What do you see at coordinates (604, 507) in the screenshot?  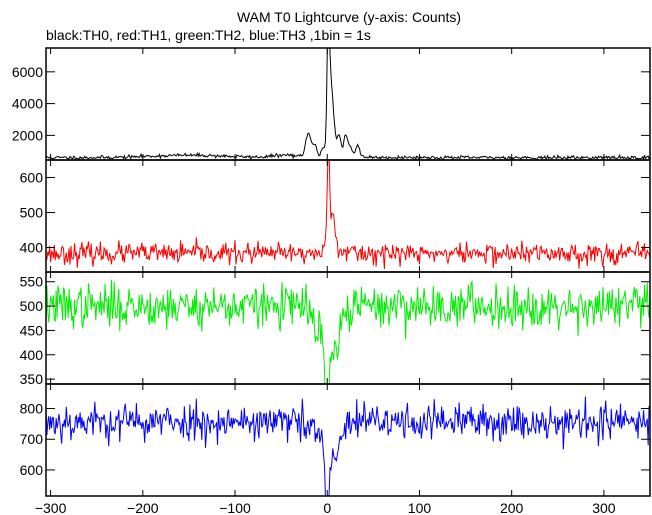 I see `x-tick-label: 300` at bounding box center [604, 507].